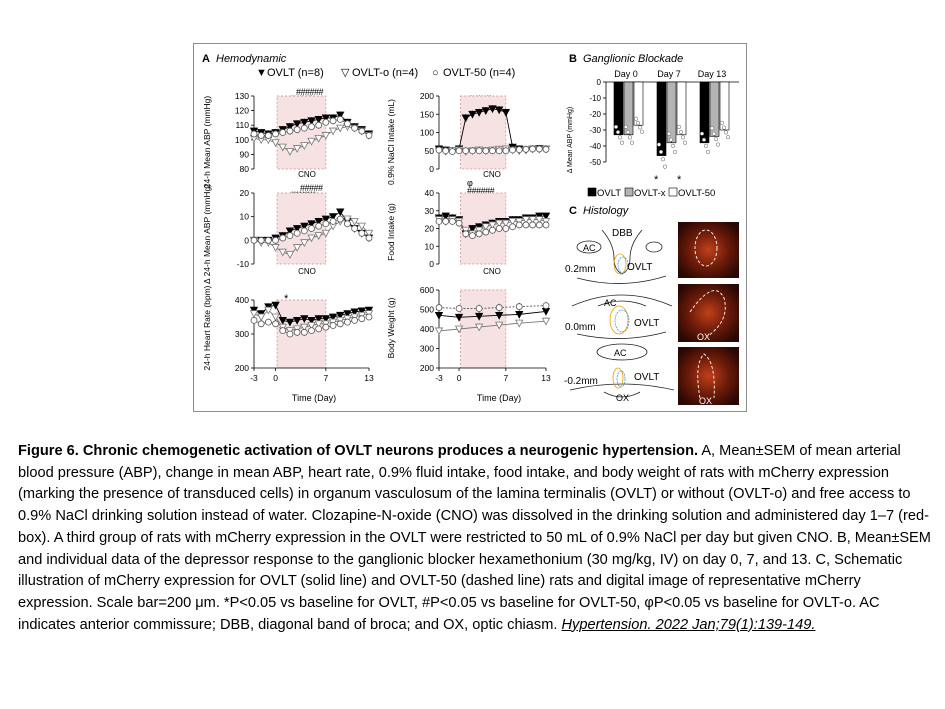 This screenshot has height=709, width=945. I want to click on legend-label-ovlt-50: OVLT-50 (n=4), so click(479, 73).